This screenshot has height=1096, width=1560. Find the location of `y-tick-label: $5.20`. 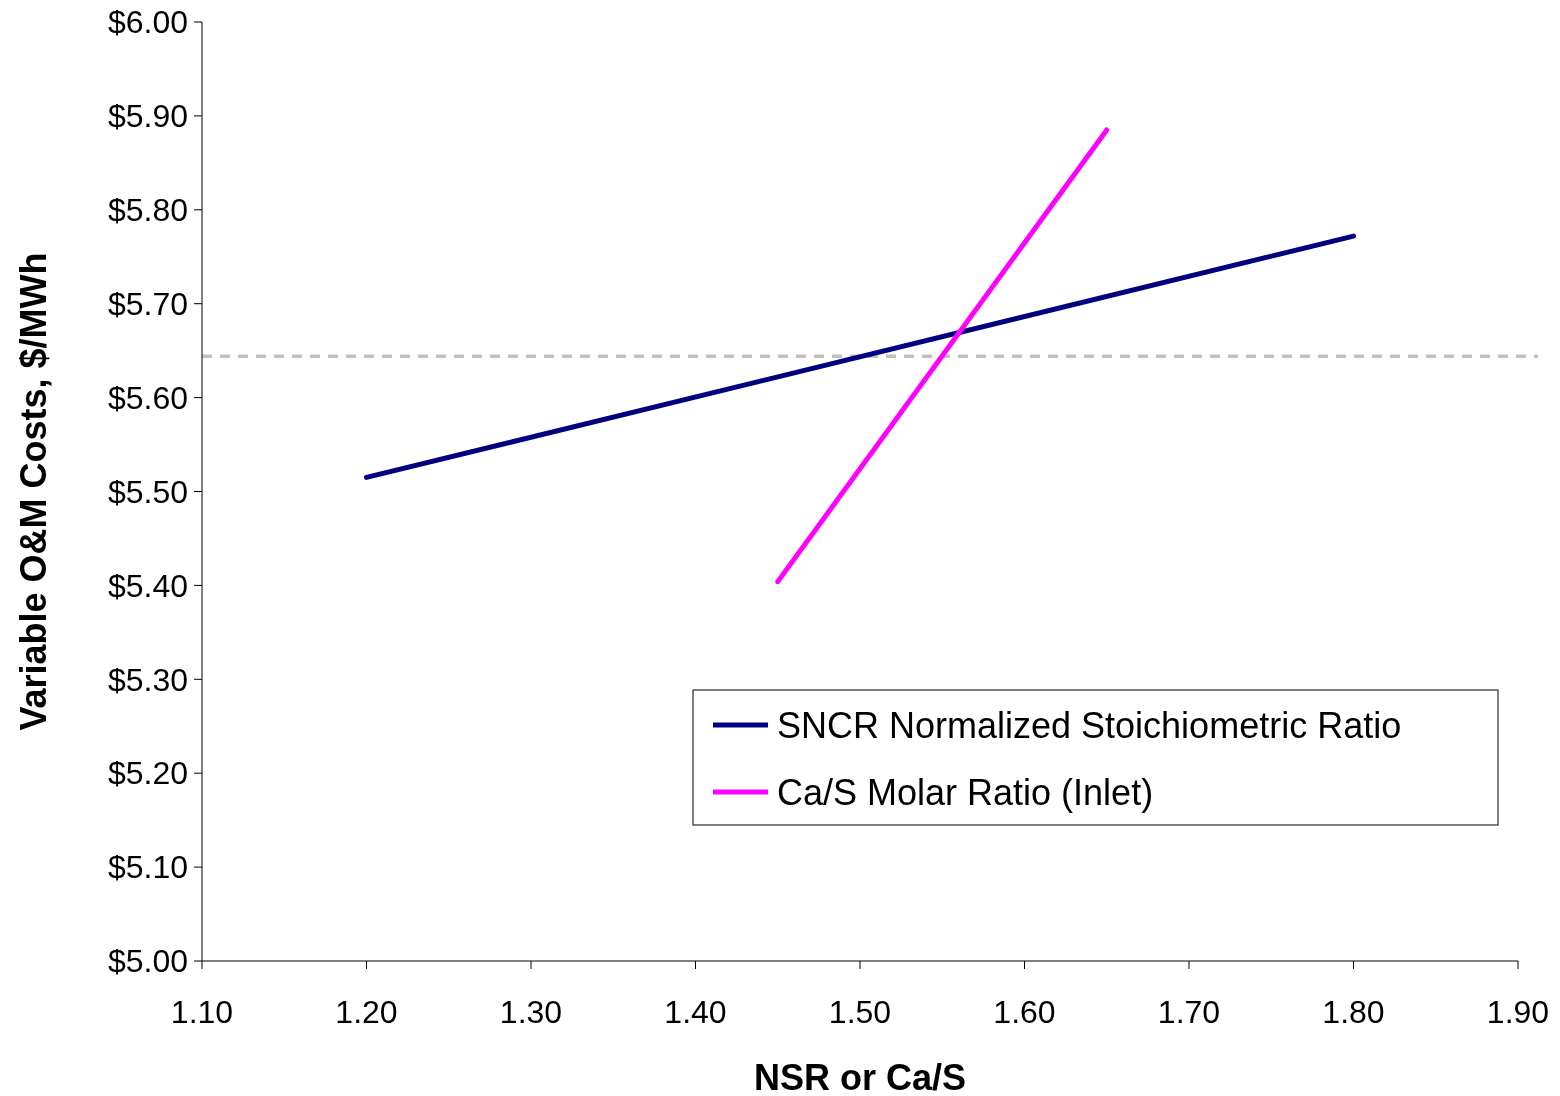

y-tick-label: $5.20 is located at coordinates (147, 773).